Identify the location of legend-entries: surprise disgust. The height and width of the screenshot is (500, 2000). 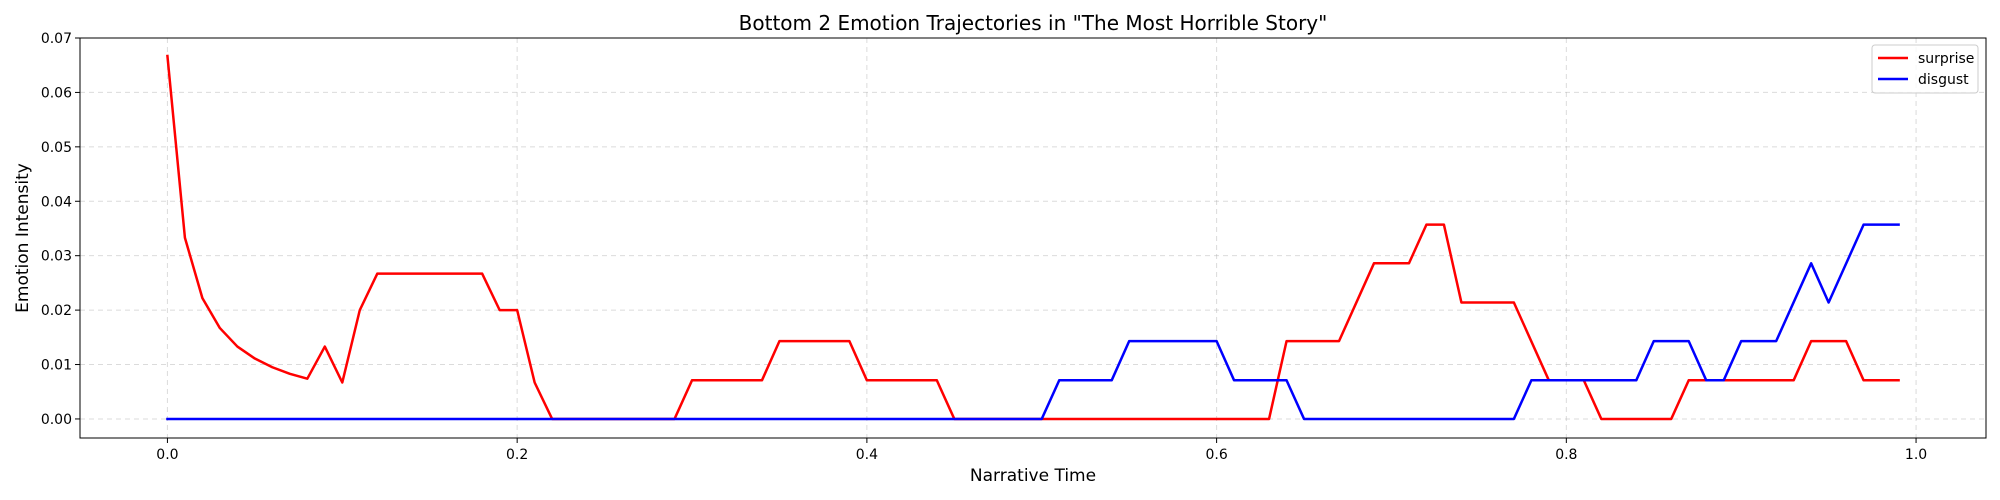
(1926, 69).